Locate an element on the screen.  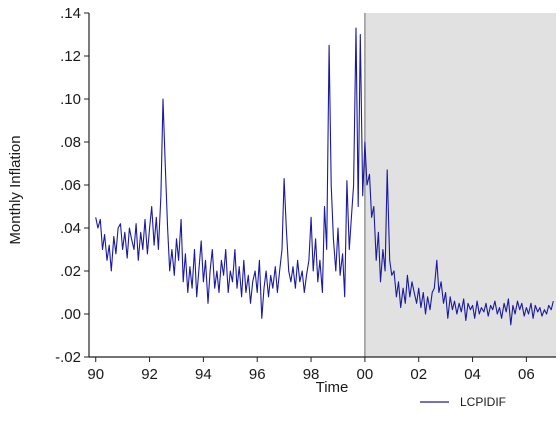
y-tick-label: .14 is located at coordinates (70, 13).